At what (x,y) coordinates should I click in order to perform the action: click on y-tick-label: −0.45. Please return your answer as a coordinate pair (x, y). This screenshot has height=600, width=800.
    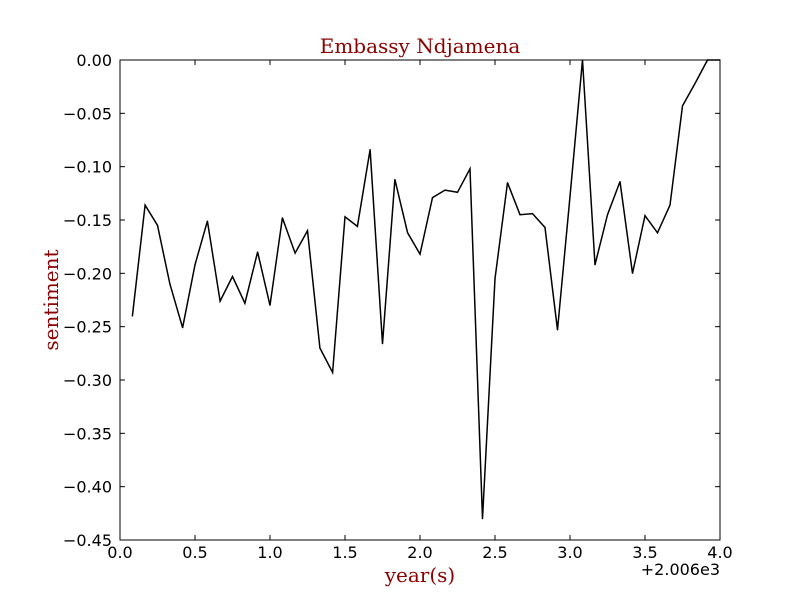
    Looking at the image, I should click on (87, 540).